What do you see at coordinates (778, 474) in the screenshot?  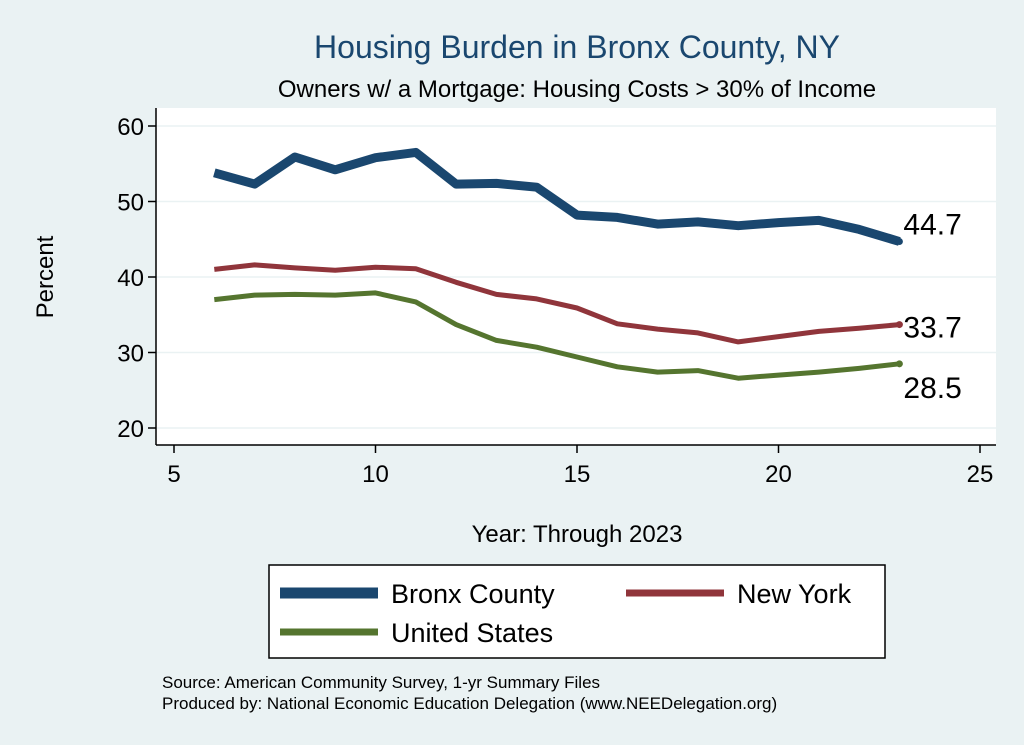 I see `x-tick-label: 20` at bounding box center [778, 474].